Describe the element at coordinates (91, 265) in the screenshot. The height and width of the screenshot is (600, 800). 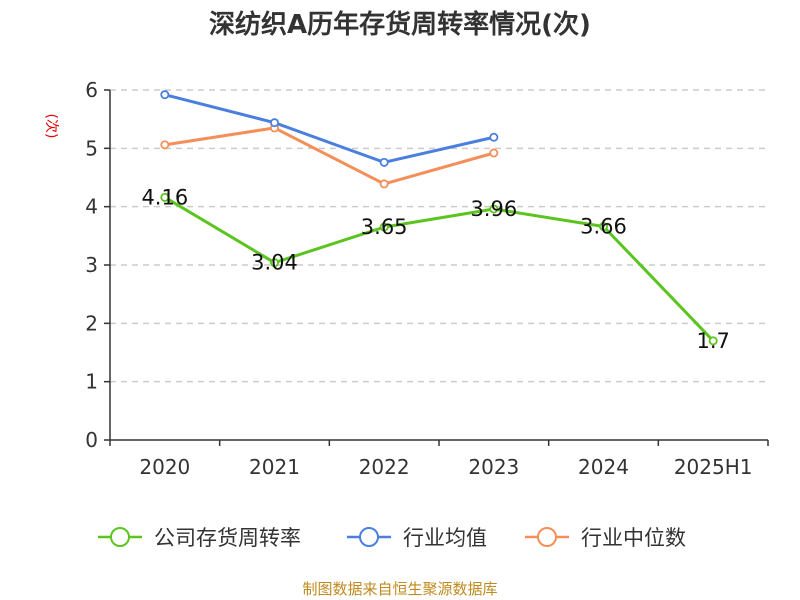
I see `y-tick-label: 3` at that location.